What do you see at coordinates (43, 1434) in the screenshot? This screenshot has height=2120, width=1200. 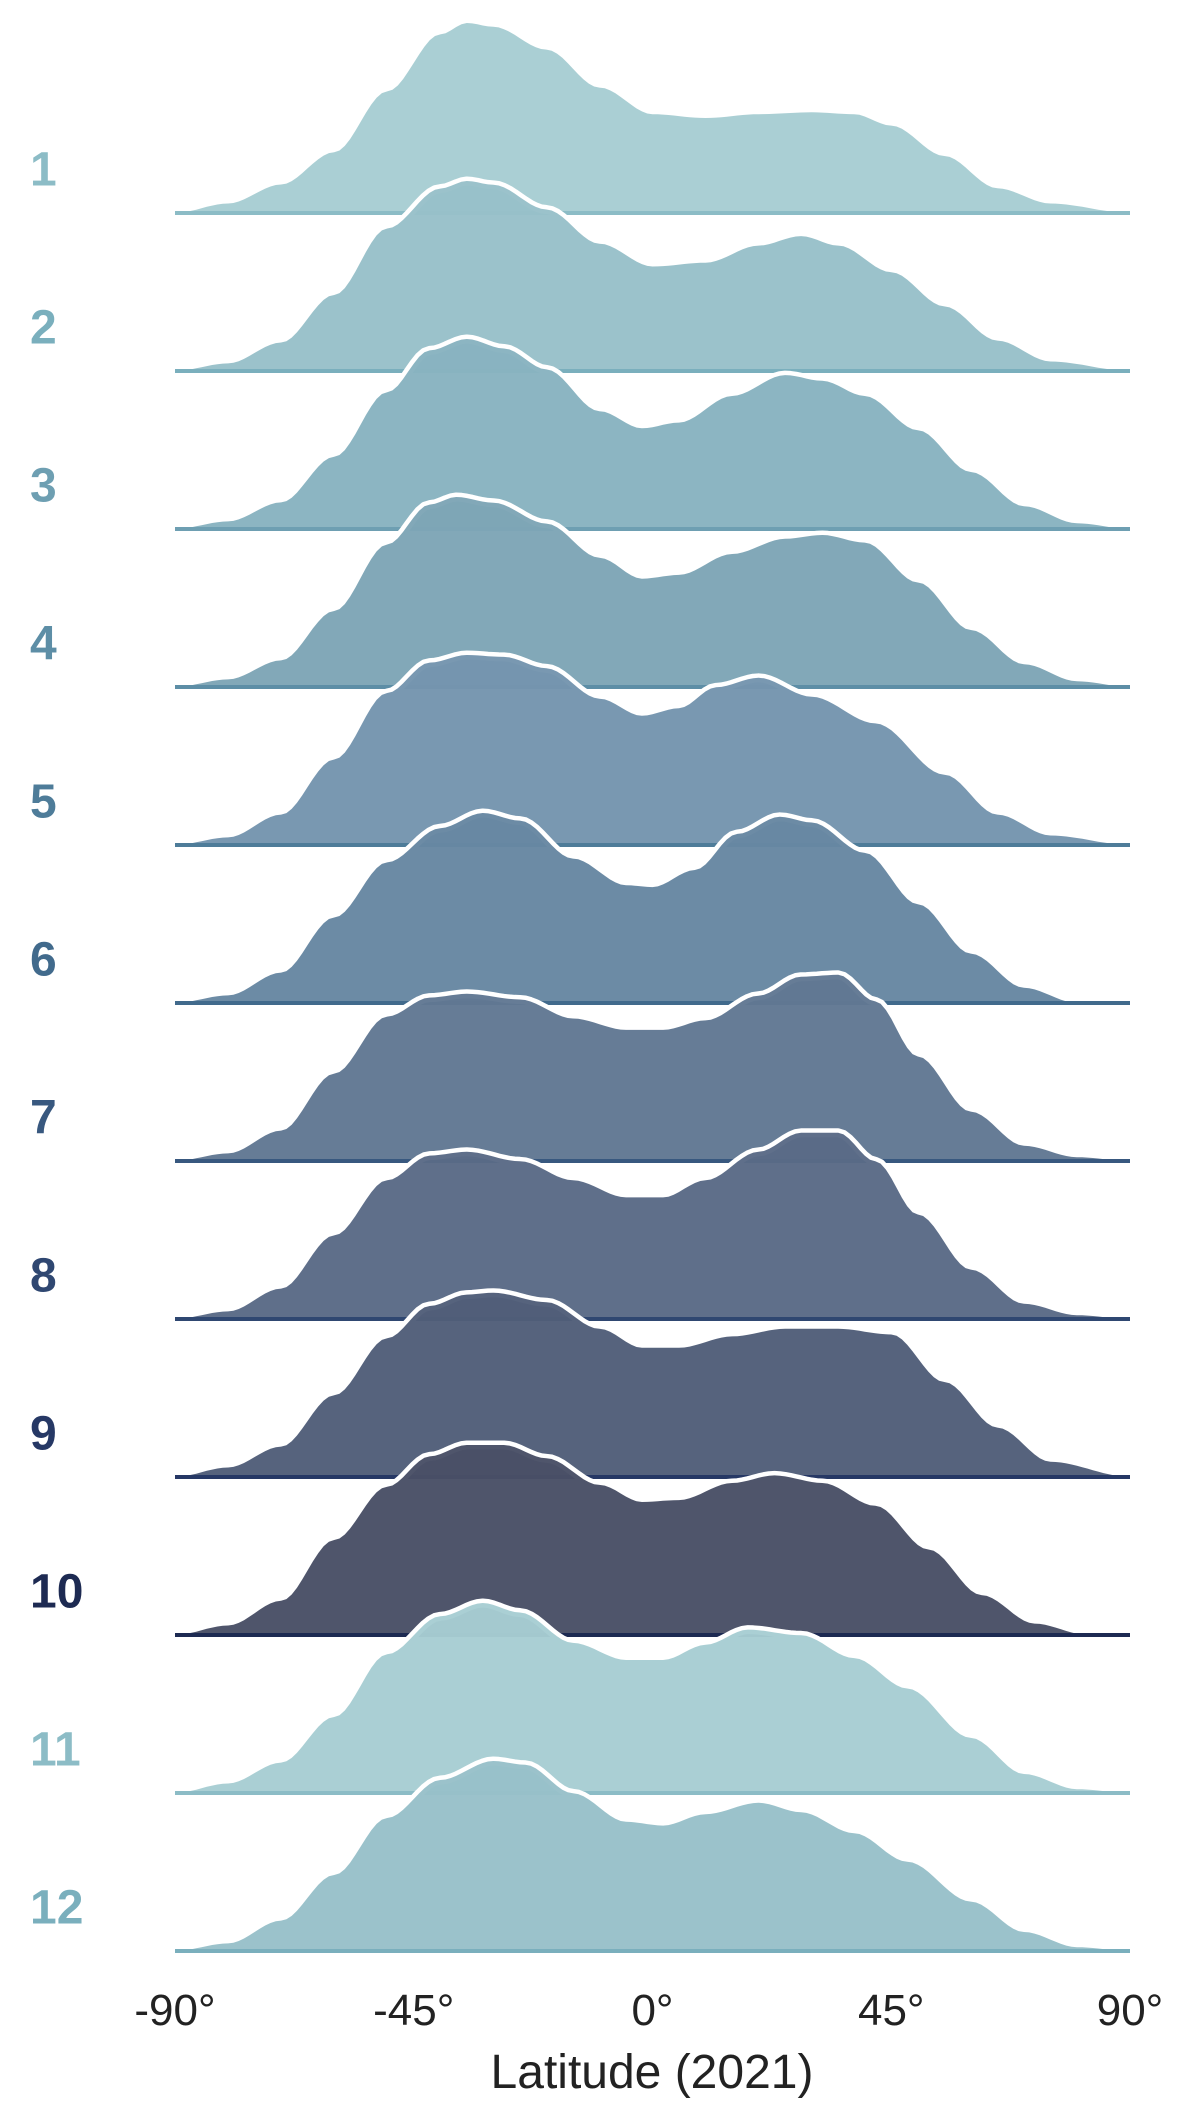 I see `row-label-9: 9` at bounding box center [43, 1434].